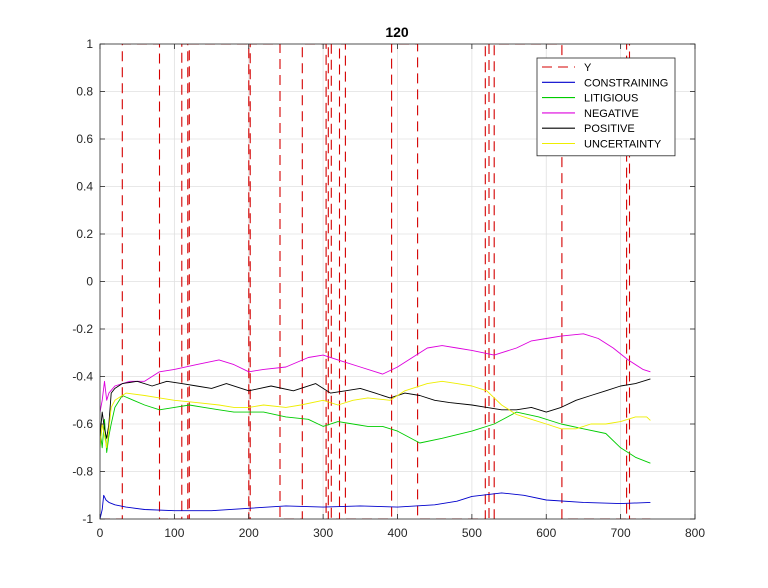  Describe the element at coordinates (100, 533) in the screenshot. I see `x-tick-label: 0` at that location.